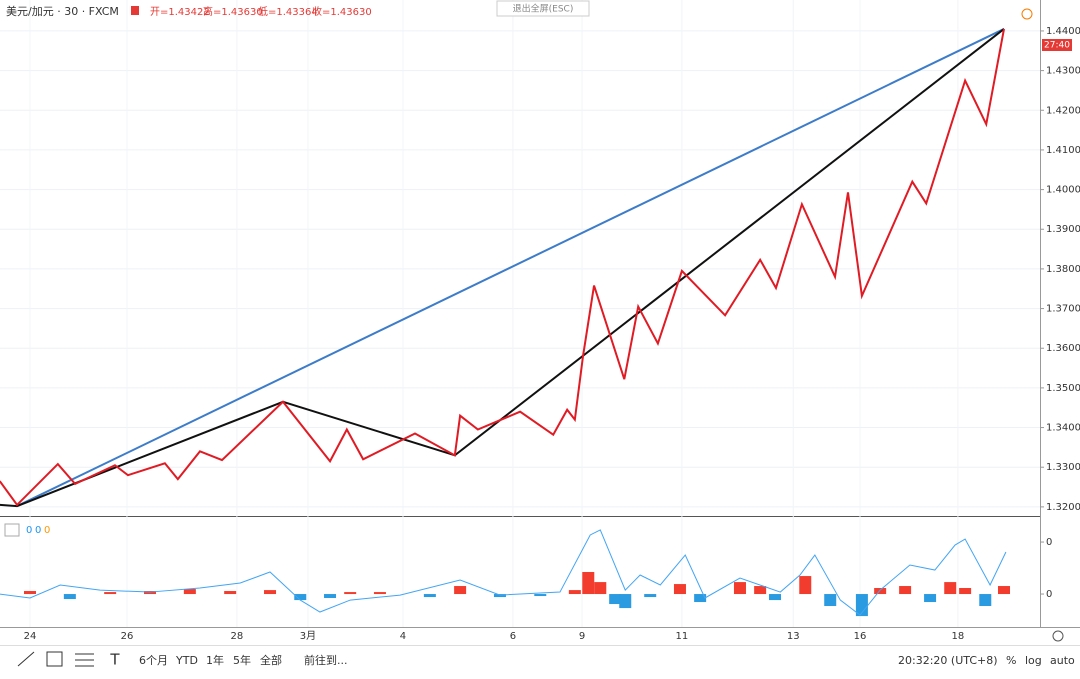  What do you see at coordinates (1063, 309) in the screenshot?
I see `y-tick-label: 1.37000` at bounding box center [1063, 309].